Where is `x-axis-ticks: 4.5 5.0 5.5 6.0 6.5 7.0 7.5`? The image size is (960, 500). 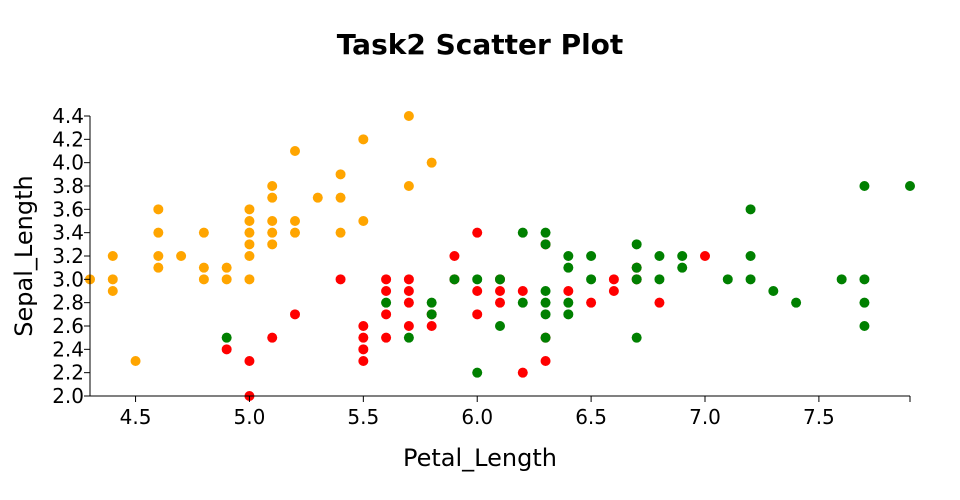 x-axis-ticks: 4.5 5.0 5.5 6.0 6.5 7.0 7.5 is located at coordinates (515, 412).